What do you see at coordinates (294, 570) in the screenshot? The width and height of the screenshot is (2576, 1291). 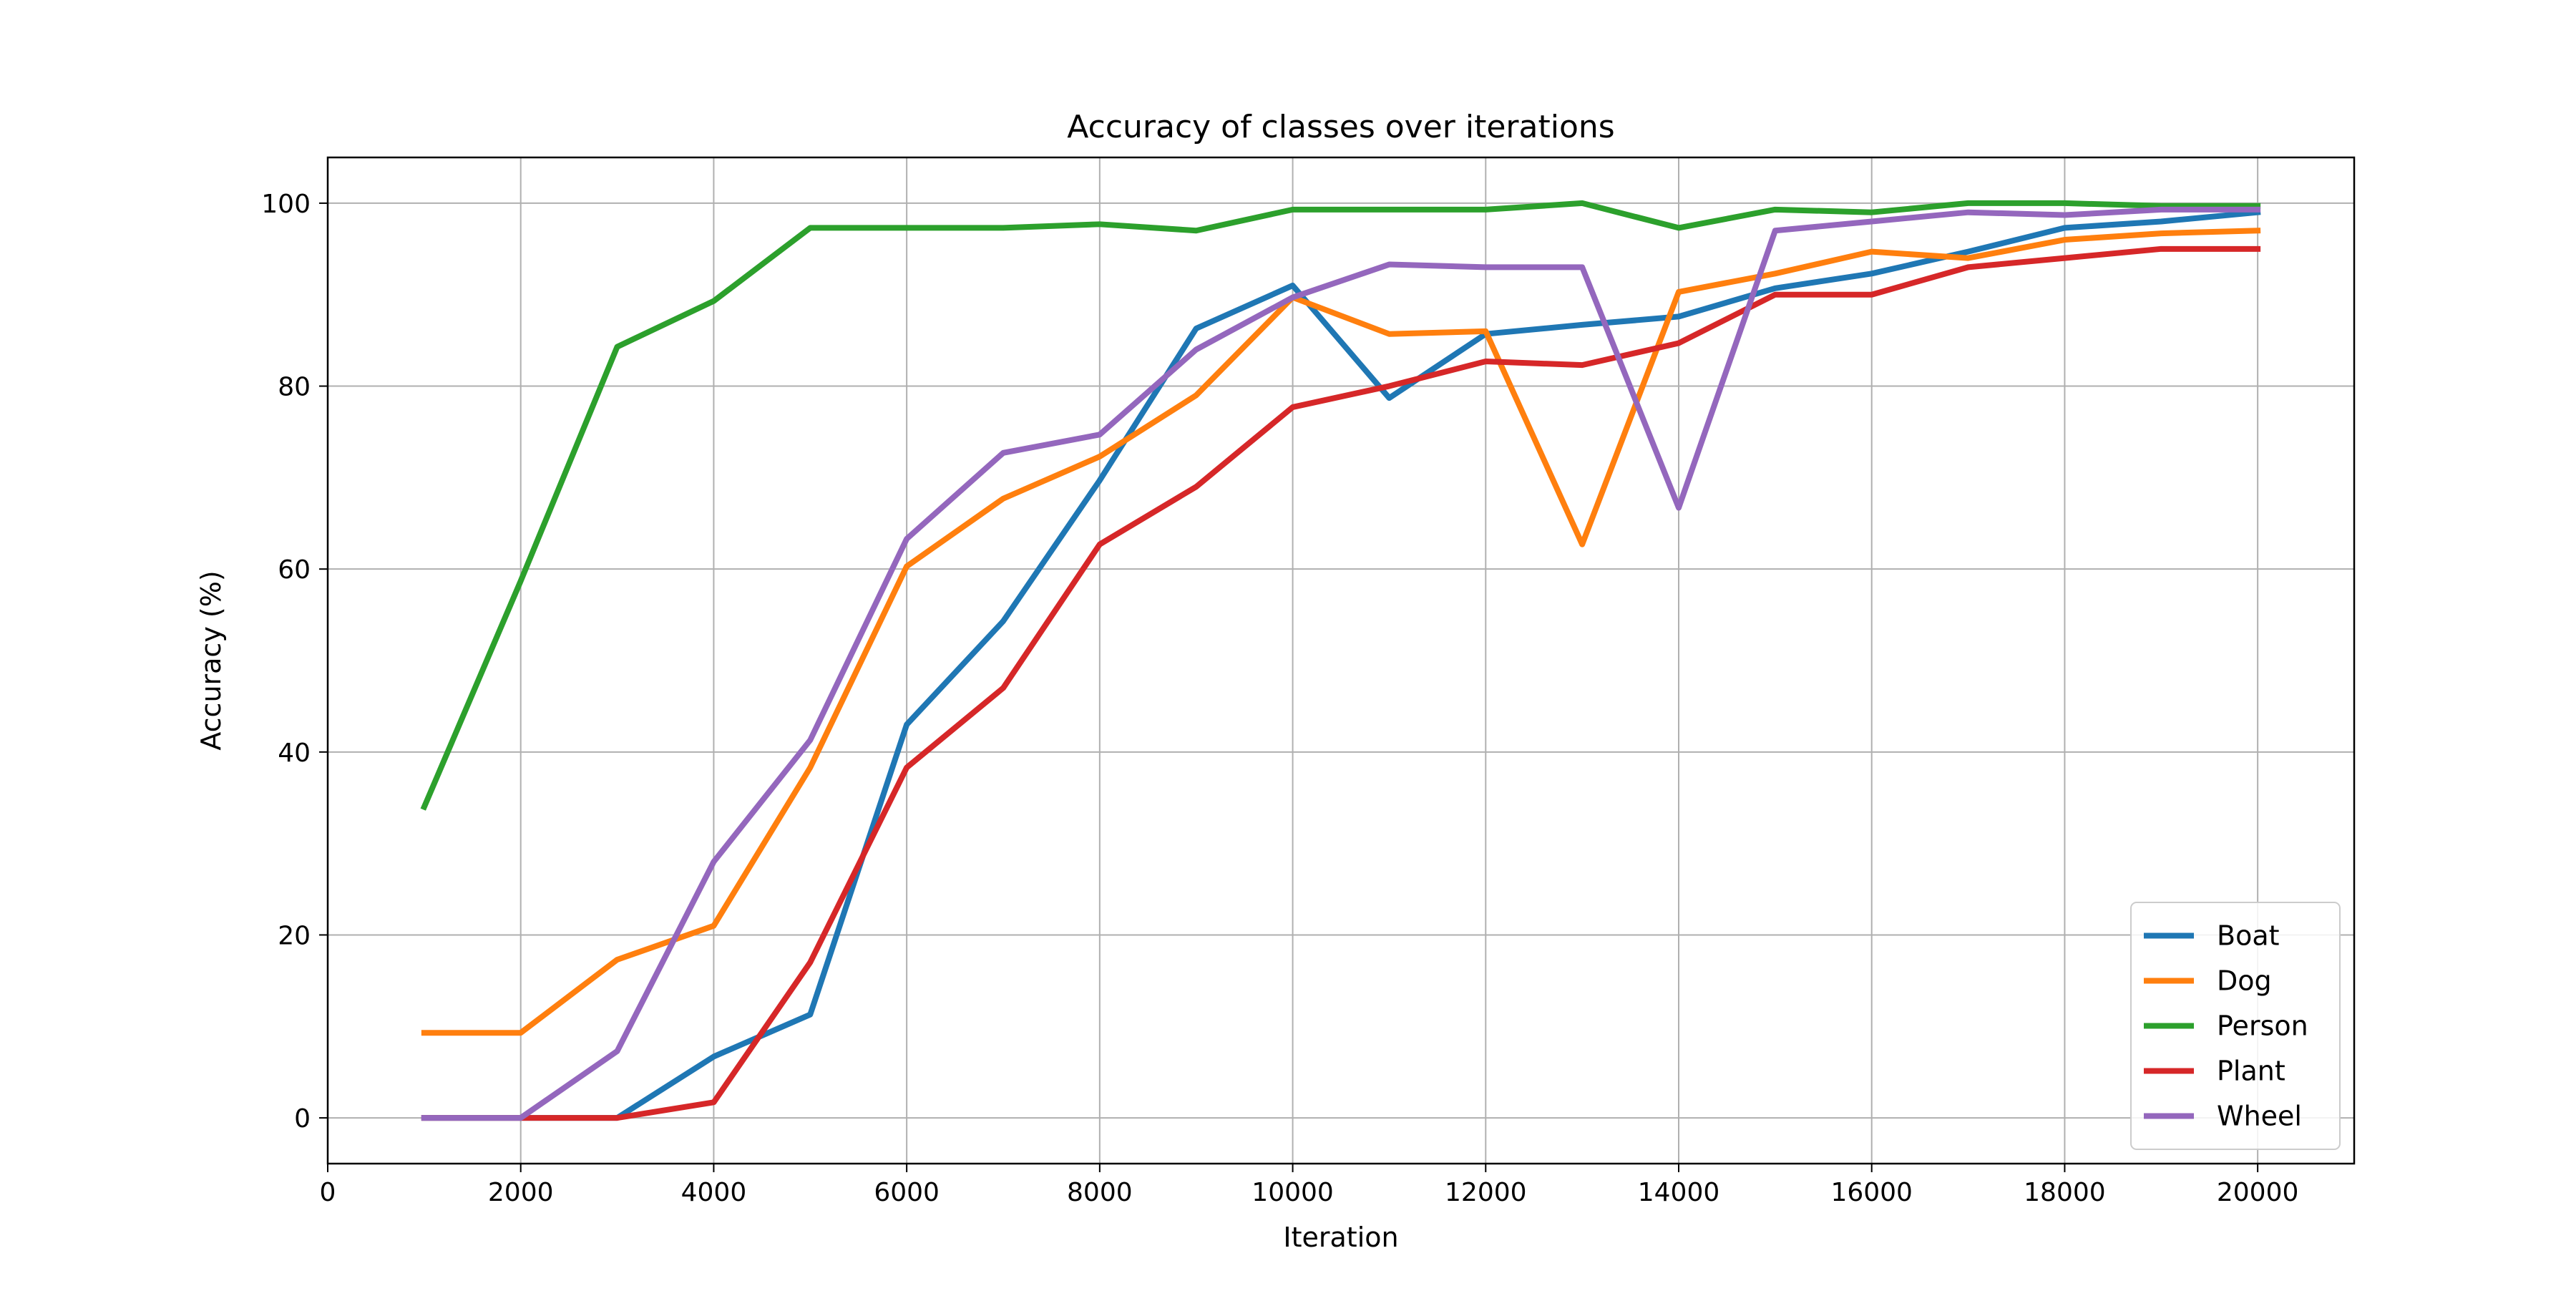 I see `y-tick-label: 60` at bounding box center [294, 570].